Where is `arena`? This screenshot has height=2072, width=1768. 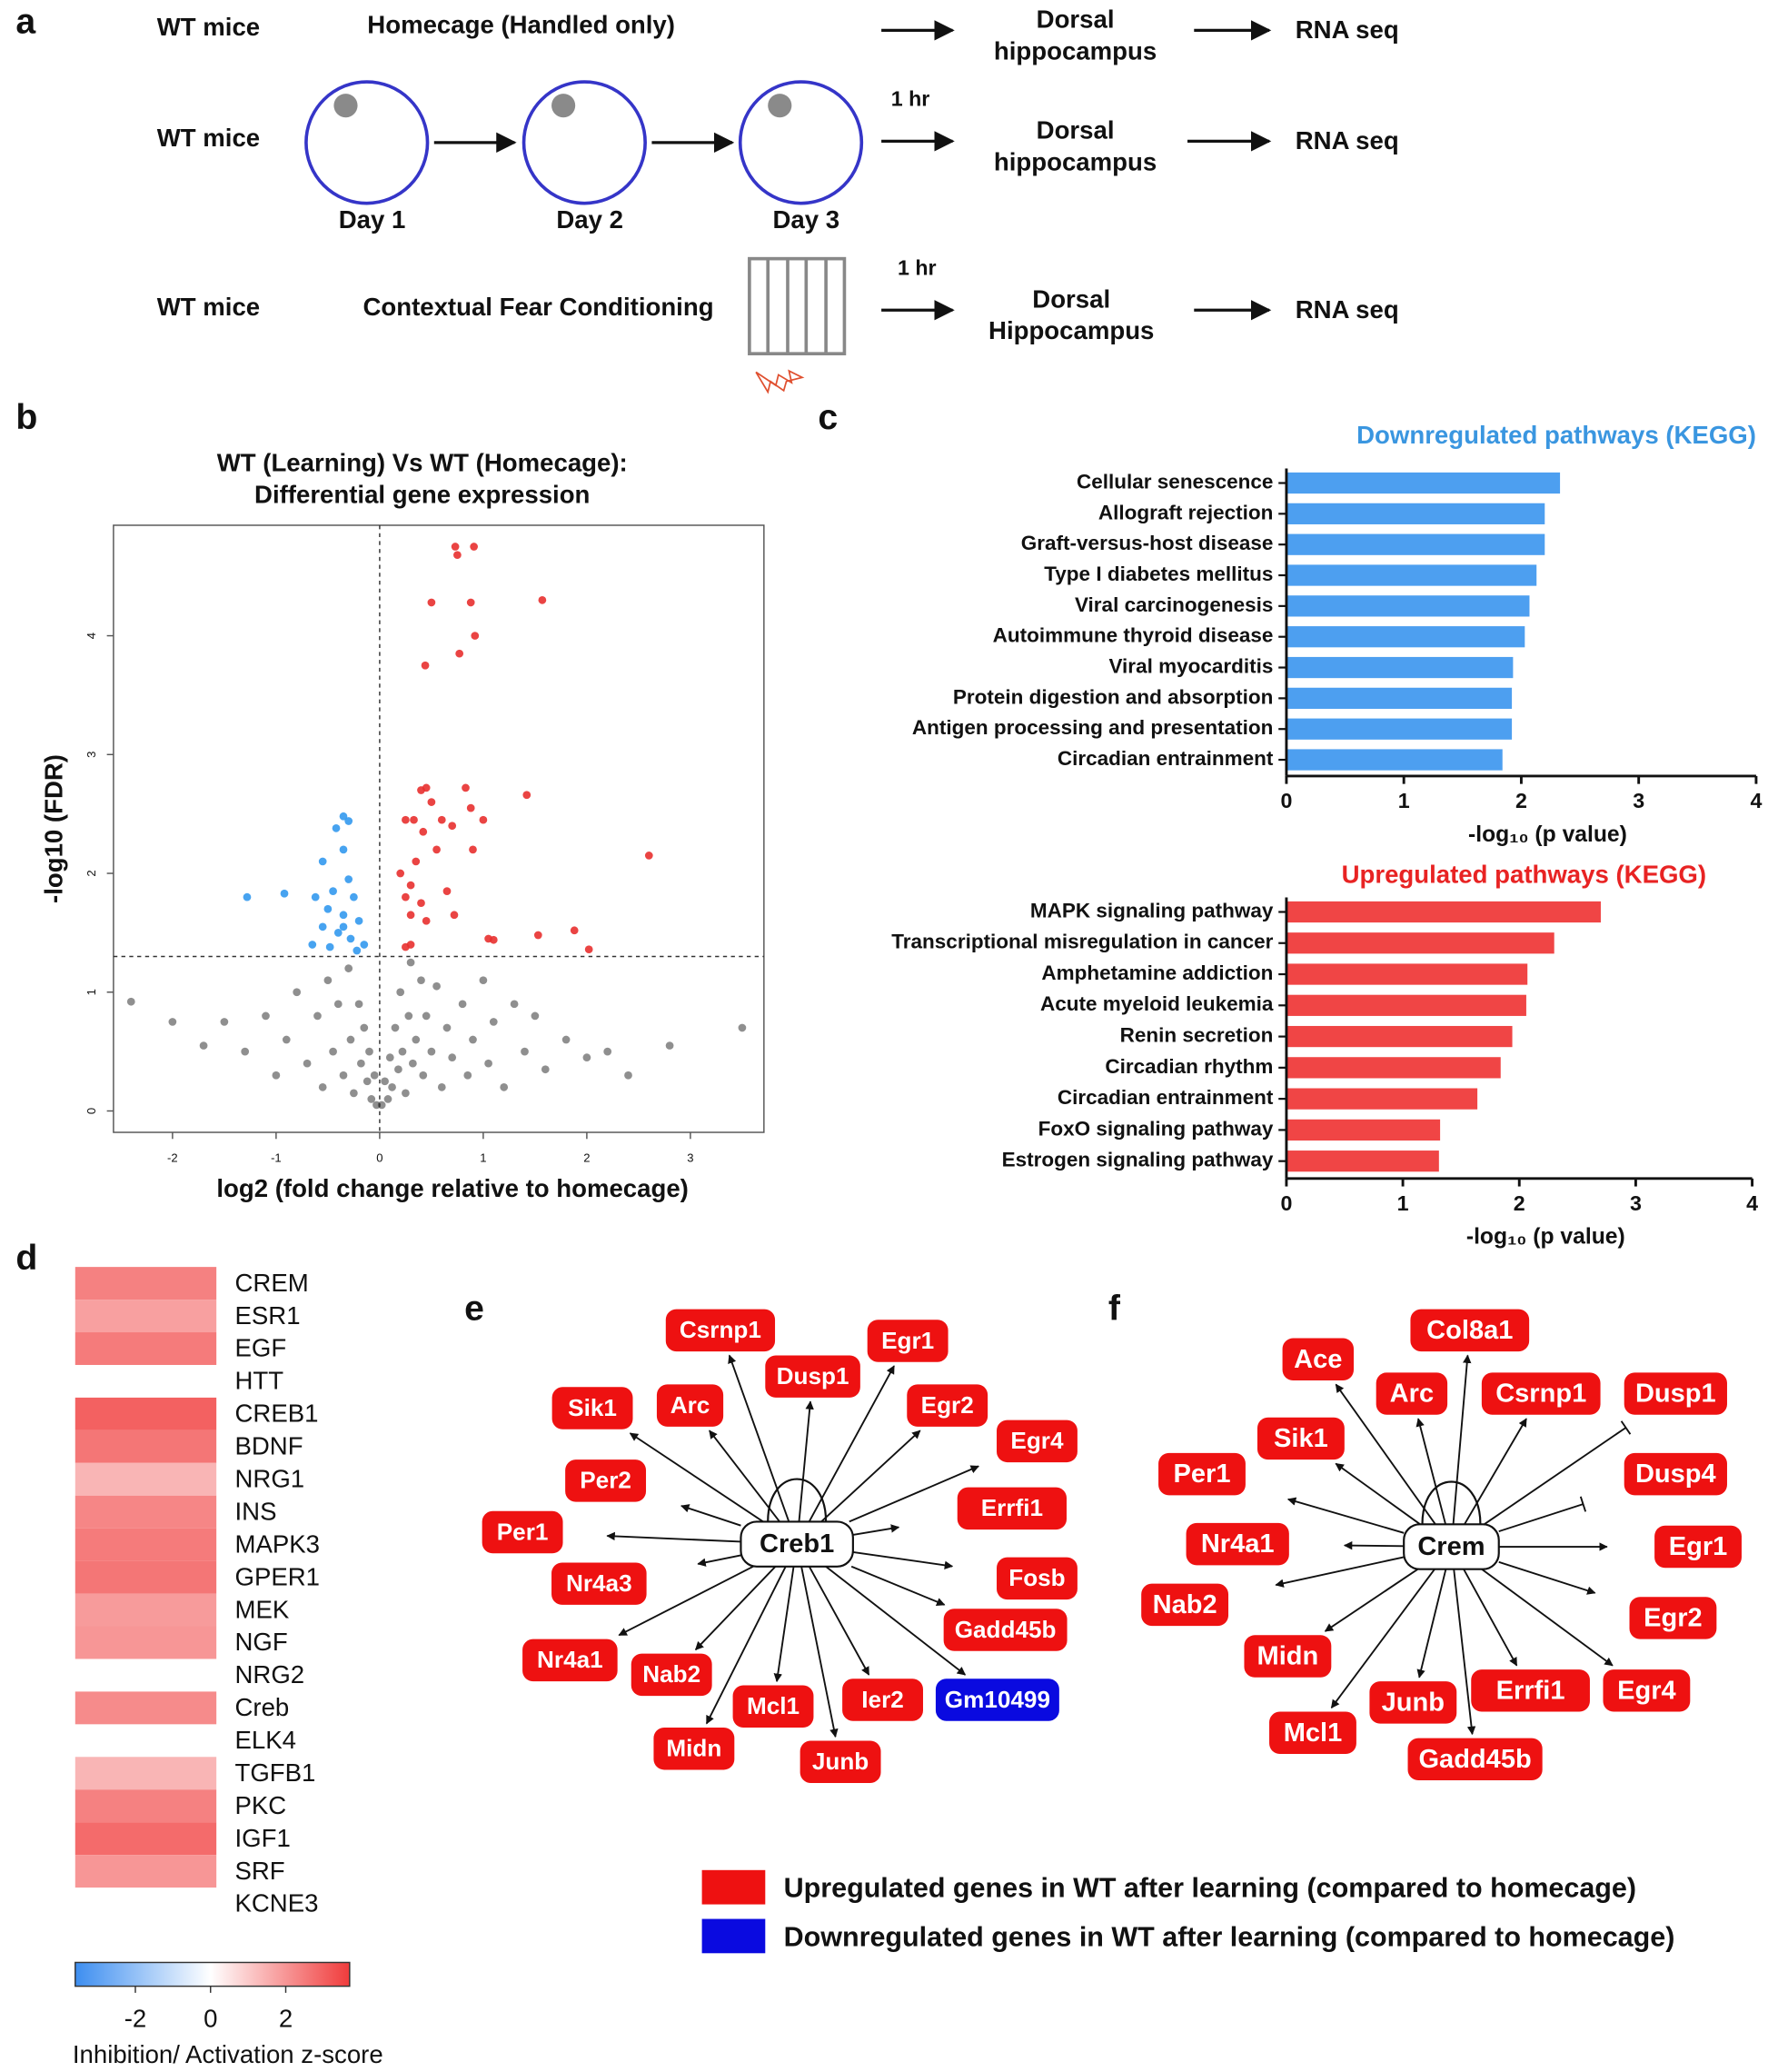
arena is located at coordinates (367, 142).